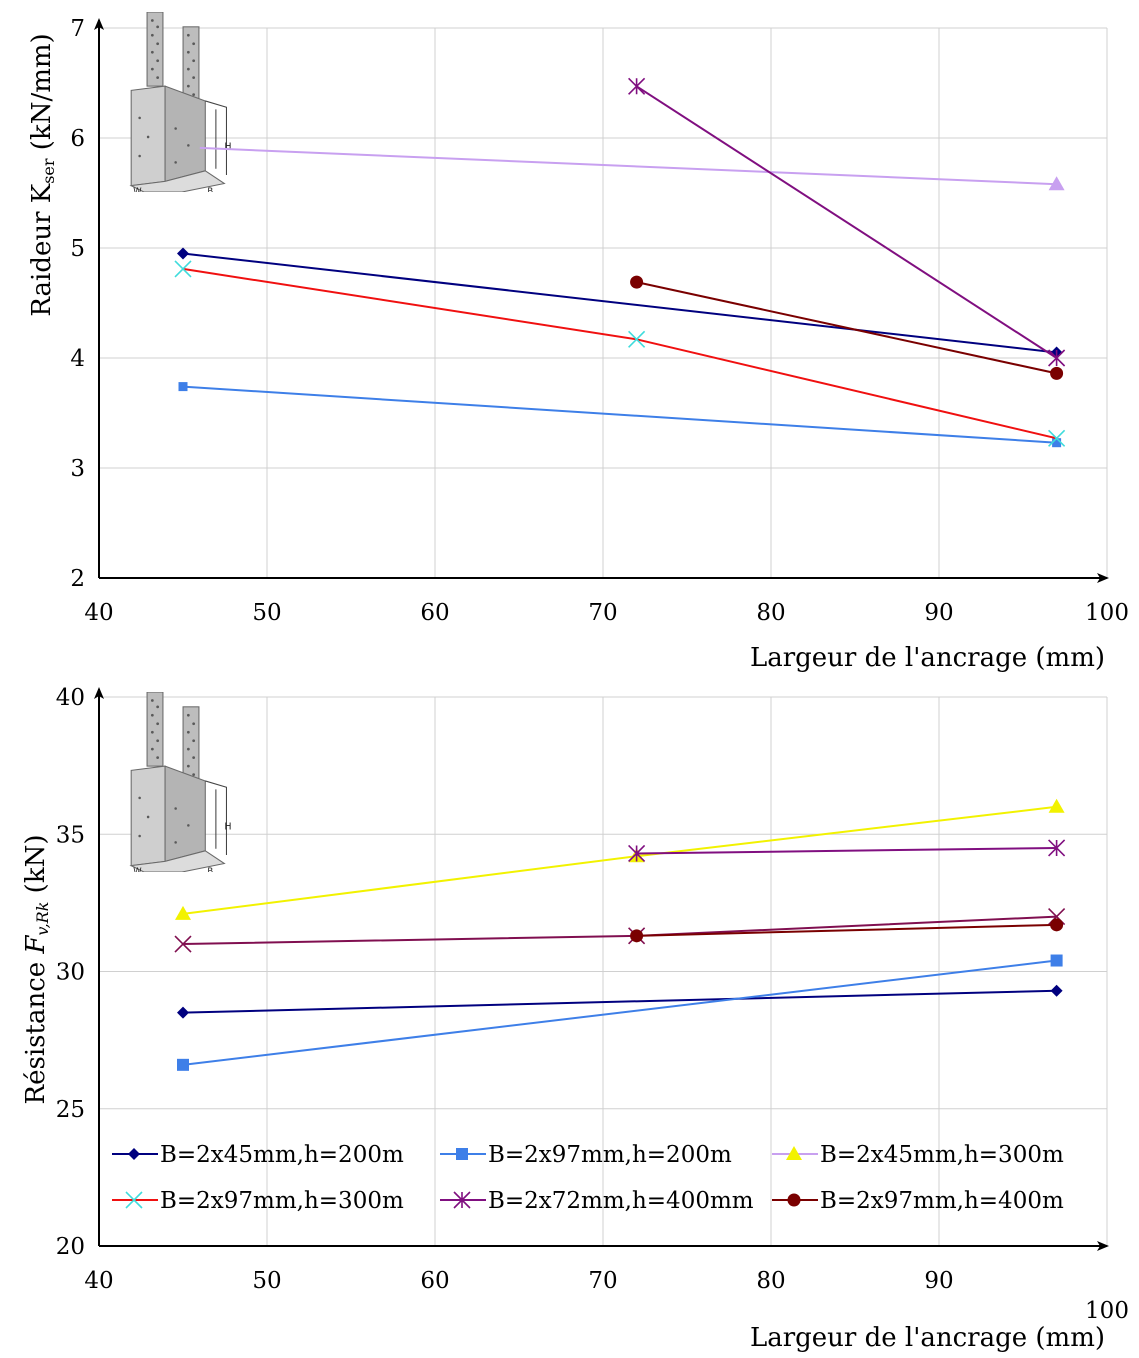  What do you see at coordinates (70, 973) in the screenshot?
I see `y-tick-label: 30` at bounding box center [70, 973].